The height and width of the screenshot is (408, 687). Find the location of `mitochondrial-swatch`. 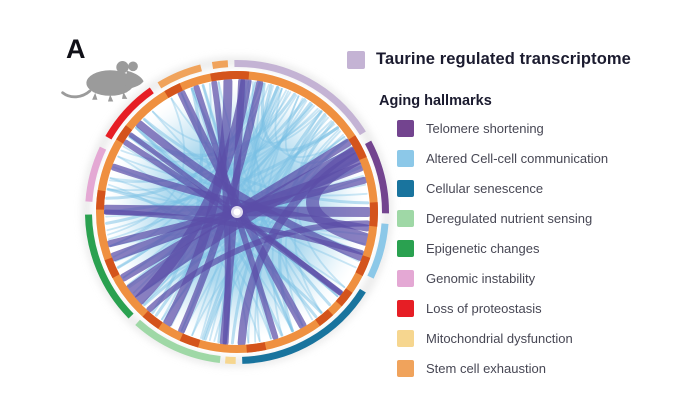

mitochondrial-swatch is located at coordinates (405, 338).